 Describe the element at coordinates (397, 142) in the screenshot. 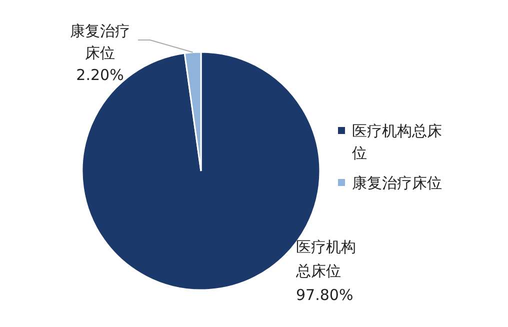

I see `legend-label: 医疗机构总床位` at that location.